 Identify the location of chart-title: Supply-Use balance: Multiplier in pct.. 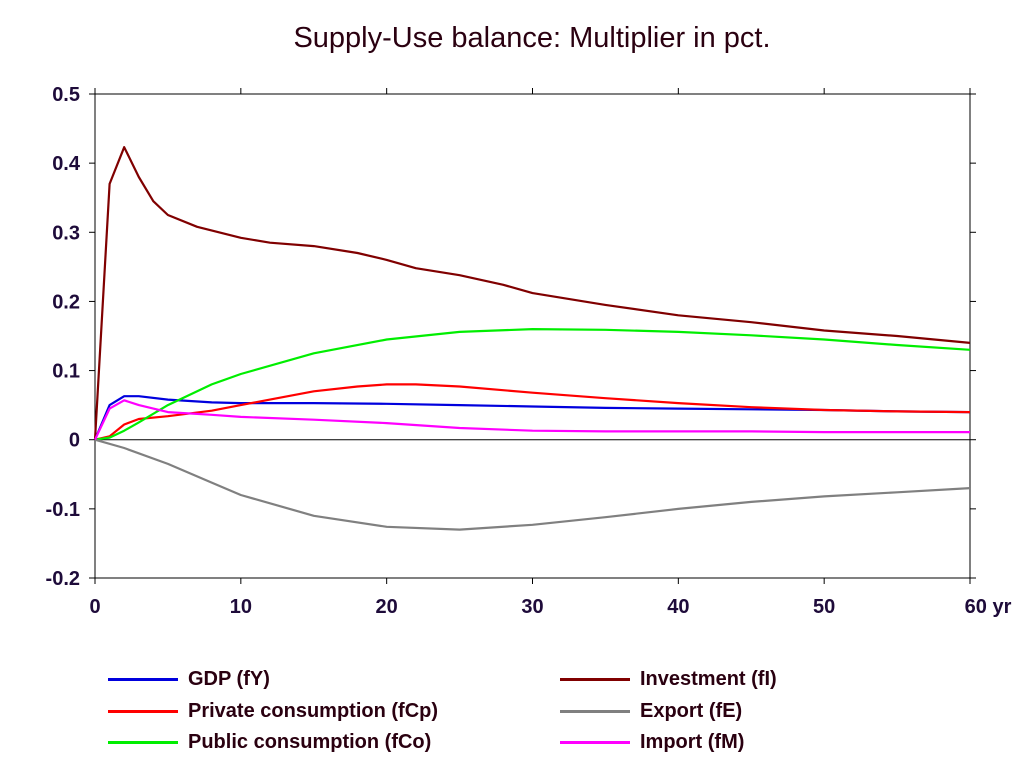
(532, 38).